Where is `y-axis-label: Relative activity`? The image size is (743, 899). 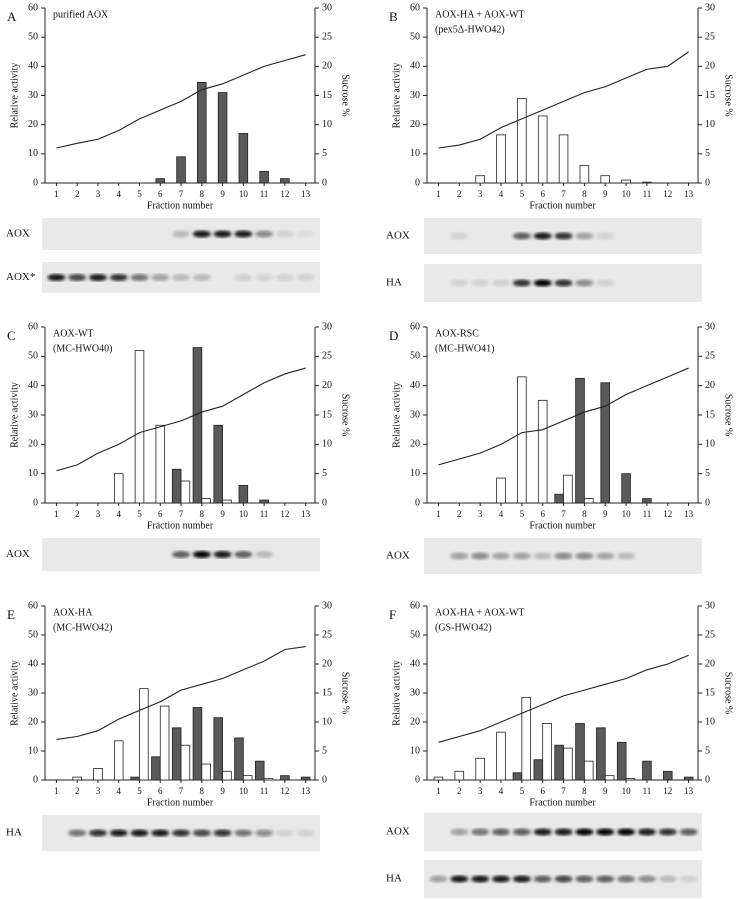 y-axis-label: Relative activity is located at coordinates (14, 693).